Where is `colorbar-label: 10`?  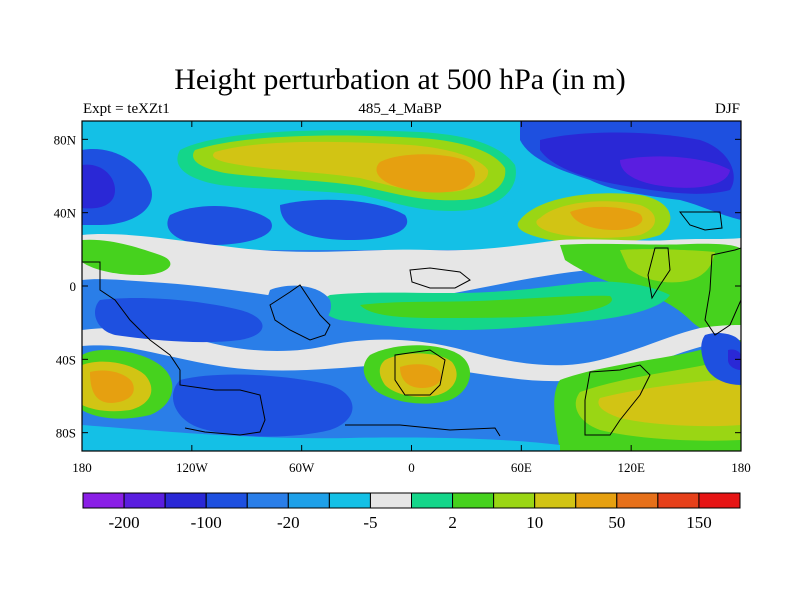
colorbar-label: 10 is located at coordinates (534, 522).